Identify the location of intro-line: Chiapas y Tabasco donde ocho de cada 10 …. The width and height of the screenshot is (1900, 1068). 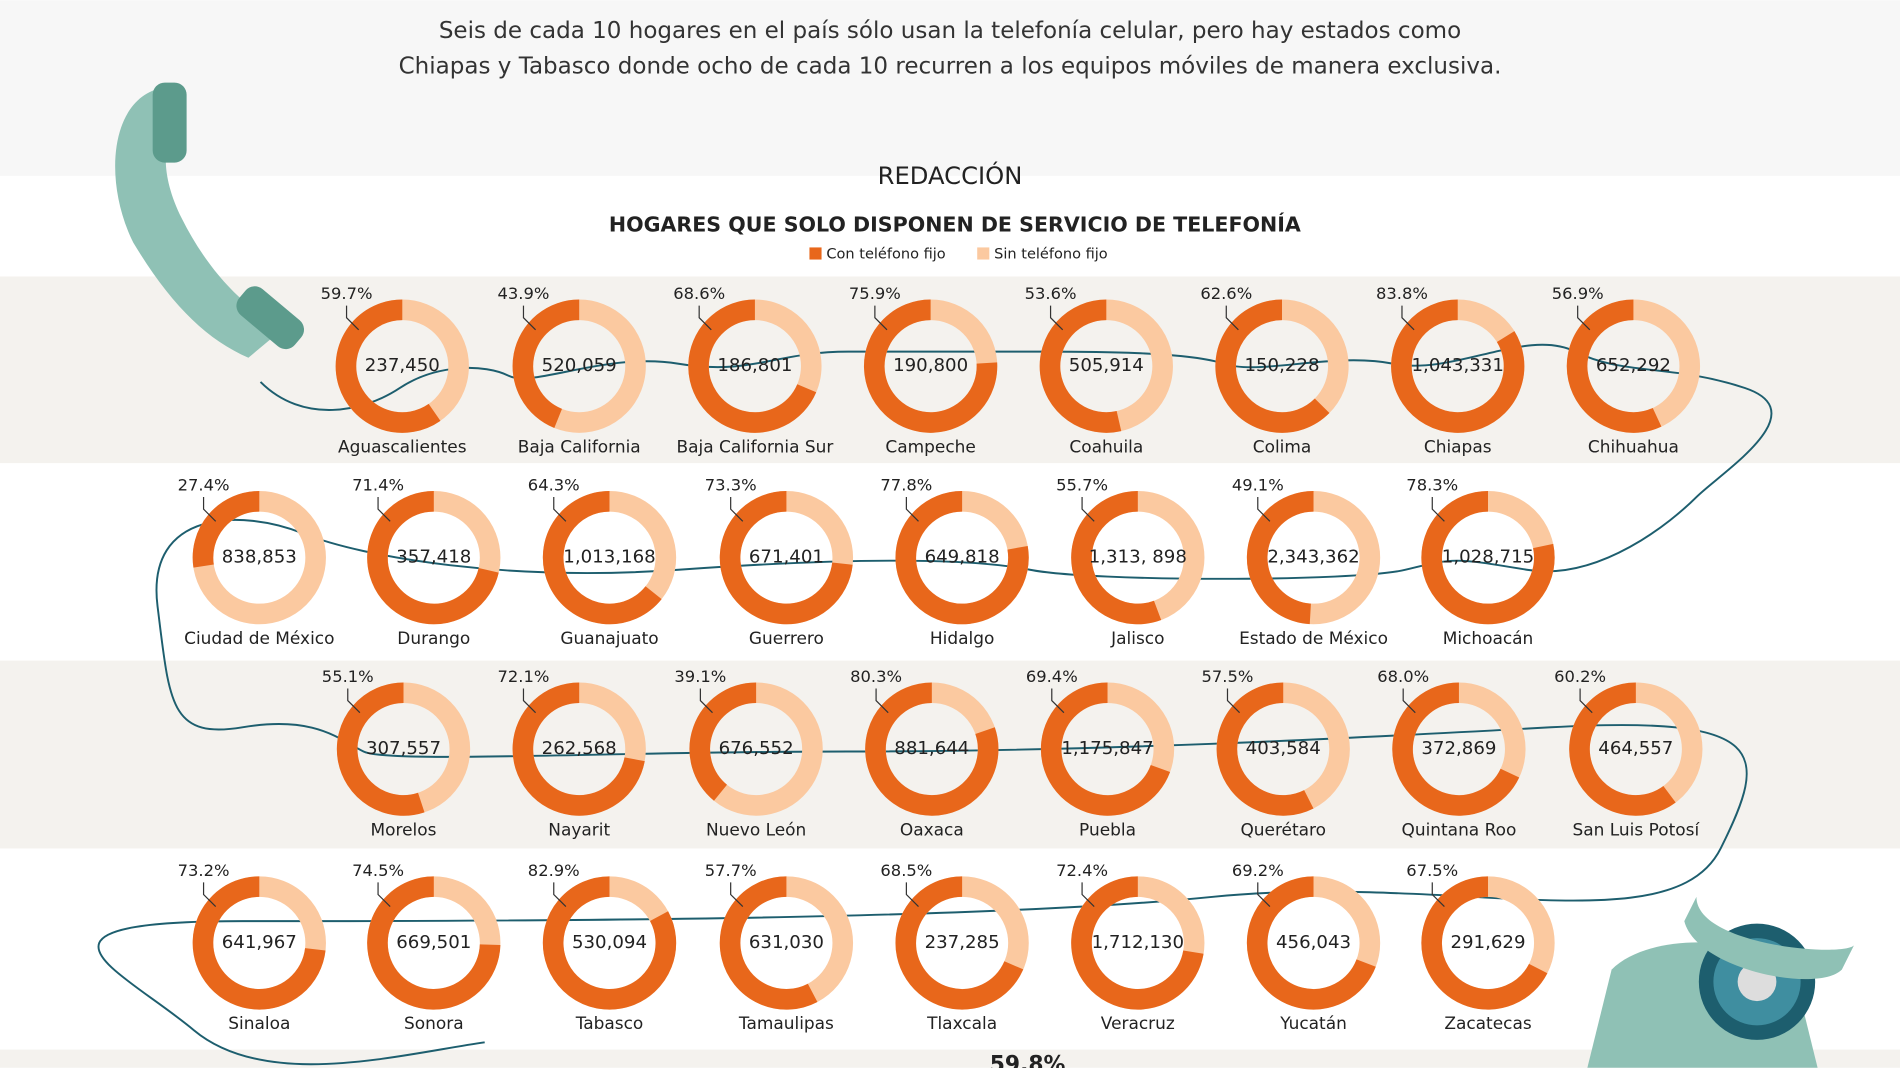
(950, 66).